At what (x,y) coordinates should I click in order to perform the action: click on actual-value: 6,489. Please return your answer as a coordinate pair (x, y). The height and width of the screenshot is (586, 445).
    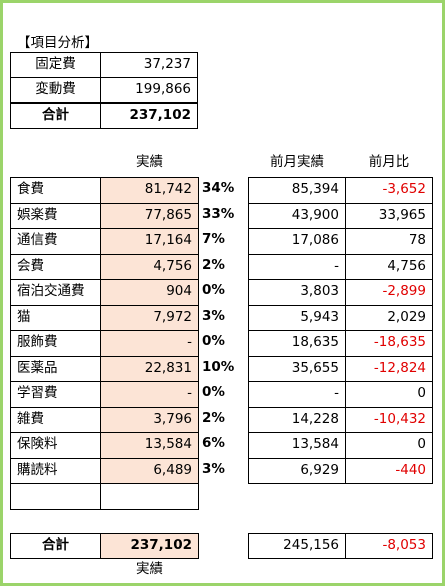
    Looking at the image, I should click on (149, 470).